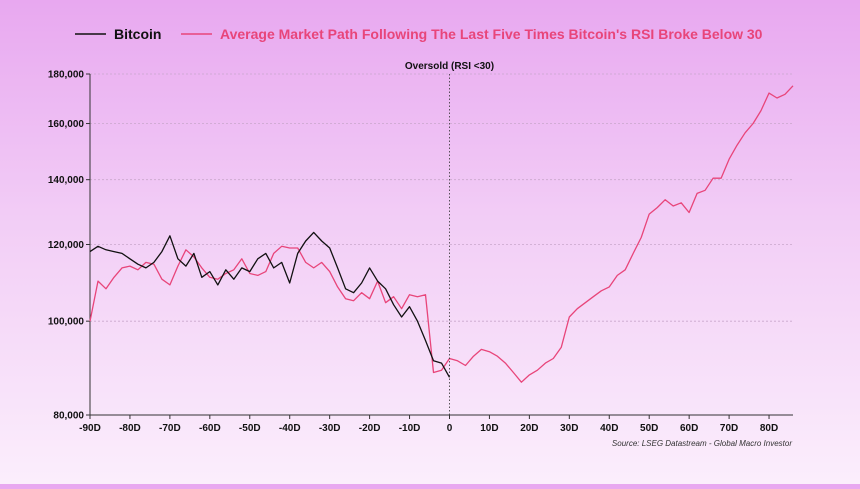 The image size is (860, 489). Describe the element at coordinates (330, 428) in the screenshot. I see `x-tick-label: -30D` at that location.